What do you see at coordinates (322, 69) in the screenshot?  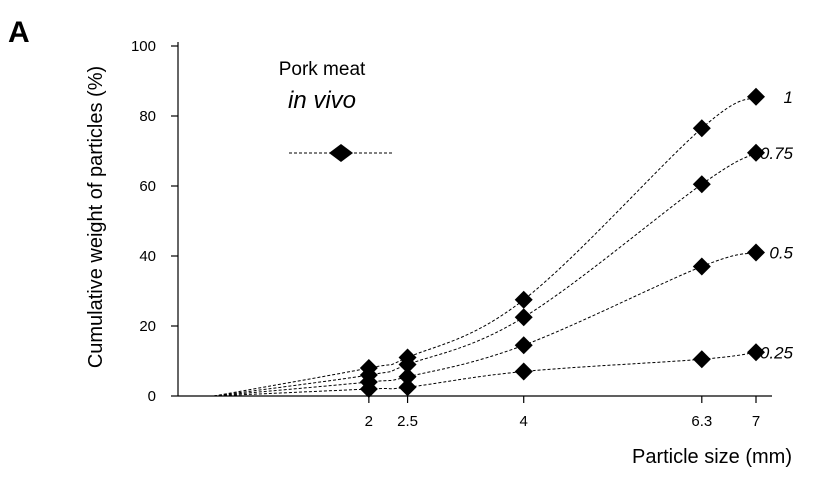 I see `legend-title: Pork meat` at bounding box center [322, 69].